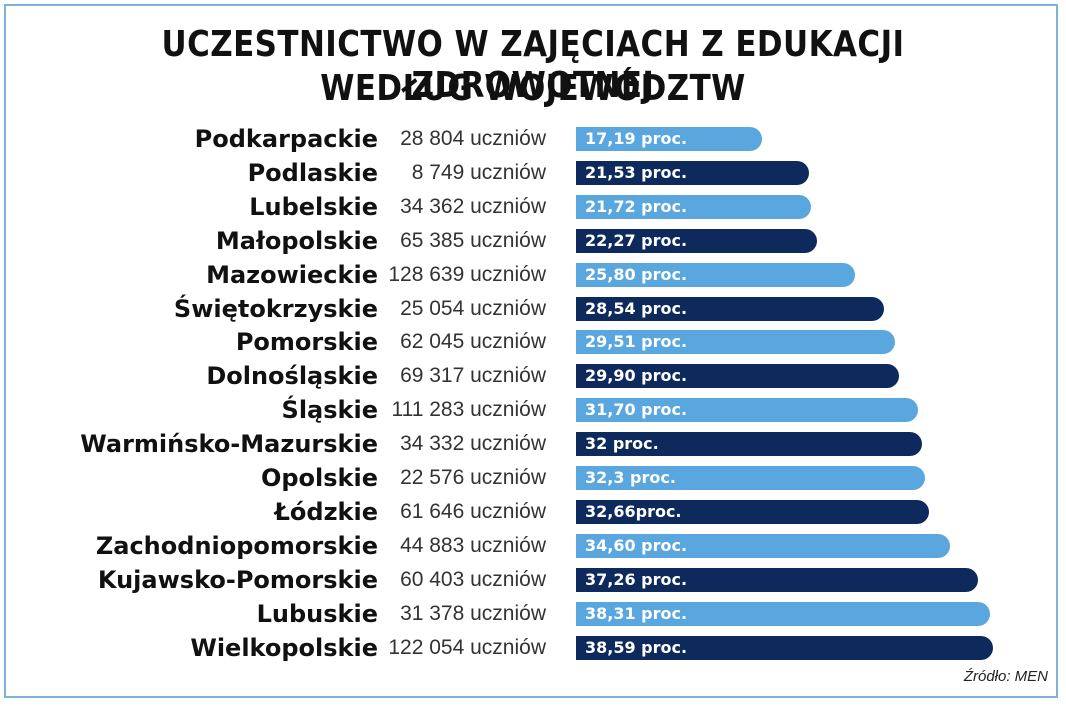 This screenshot has height=706, width=1066. What do you see at coordinates (473, 511) in the screenshot?
I see `student-count-label: 61 646 uczniów` at bounding box center [473, 511].